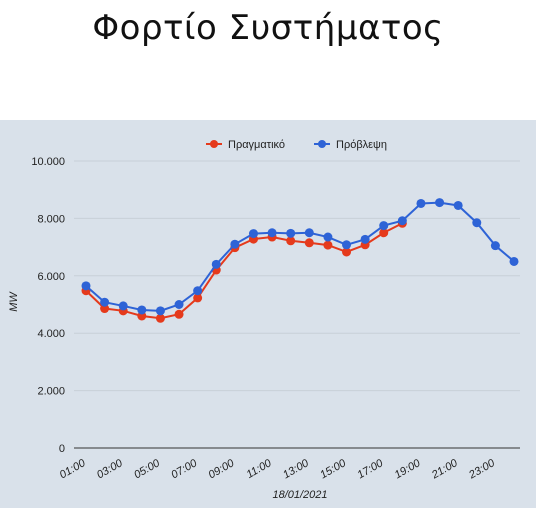 The image size is (536, 508). I want to click on y-tick-label: 0, so click(62, 449).